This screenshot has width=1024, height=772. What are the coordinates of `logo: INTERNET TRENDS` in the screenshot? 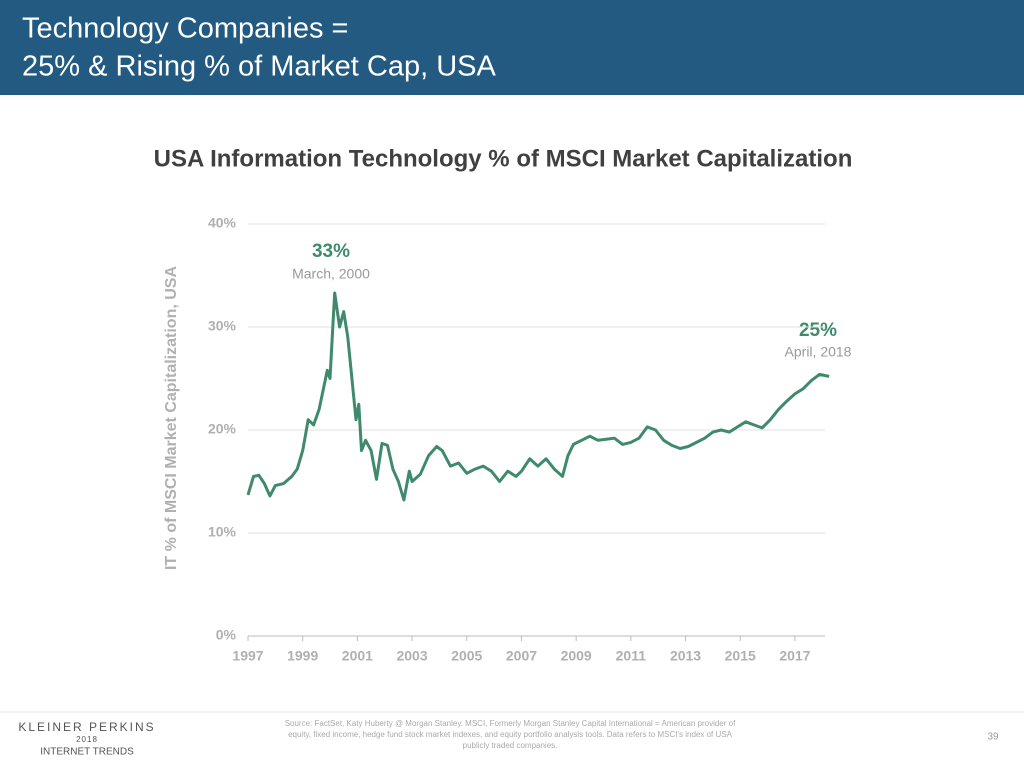 It's located at (87, 752).